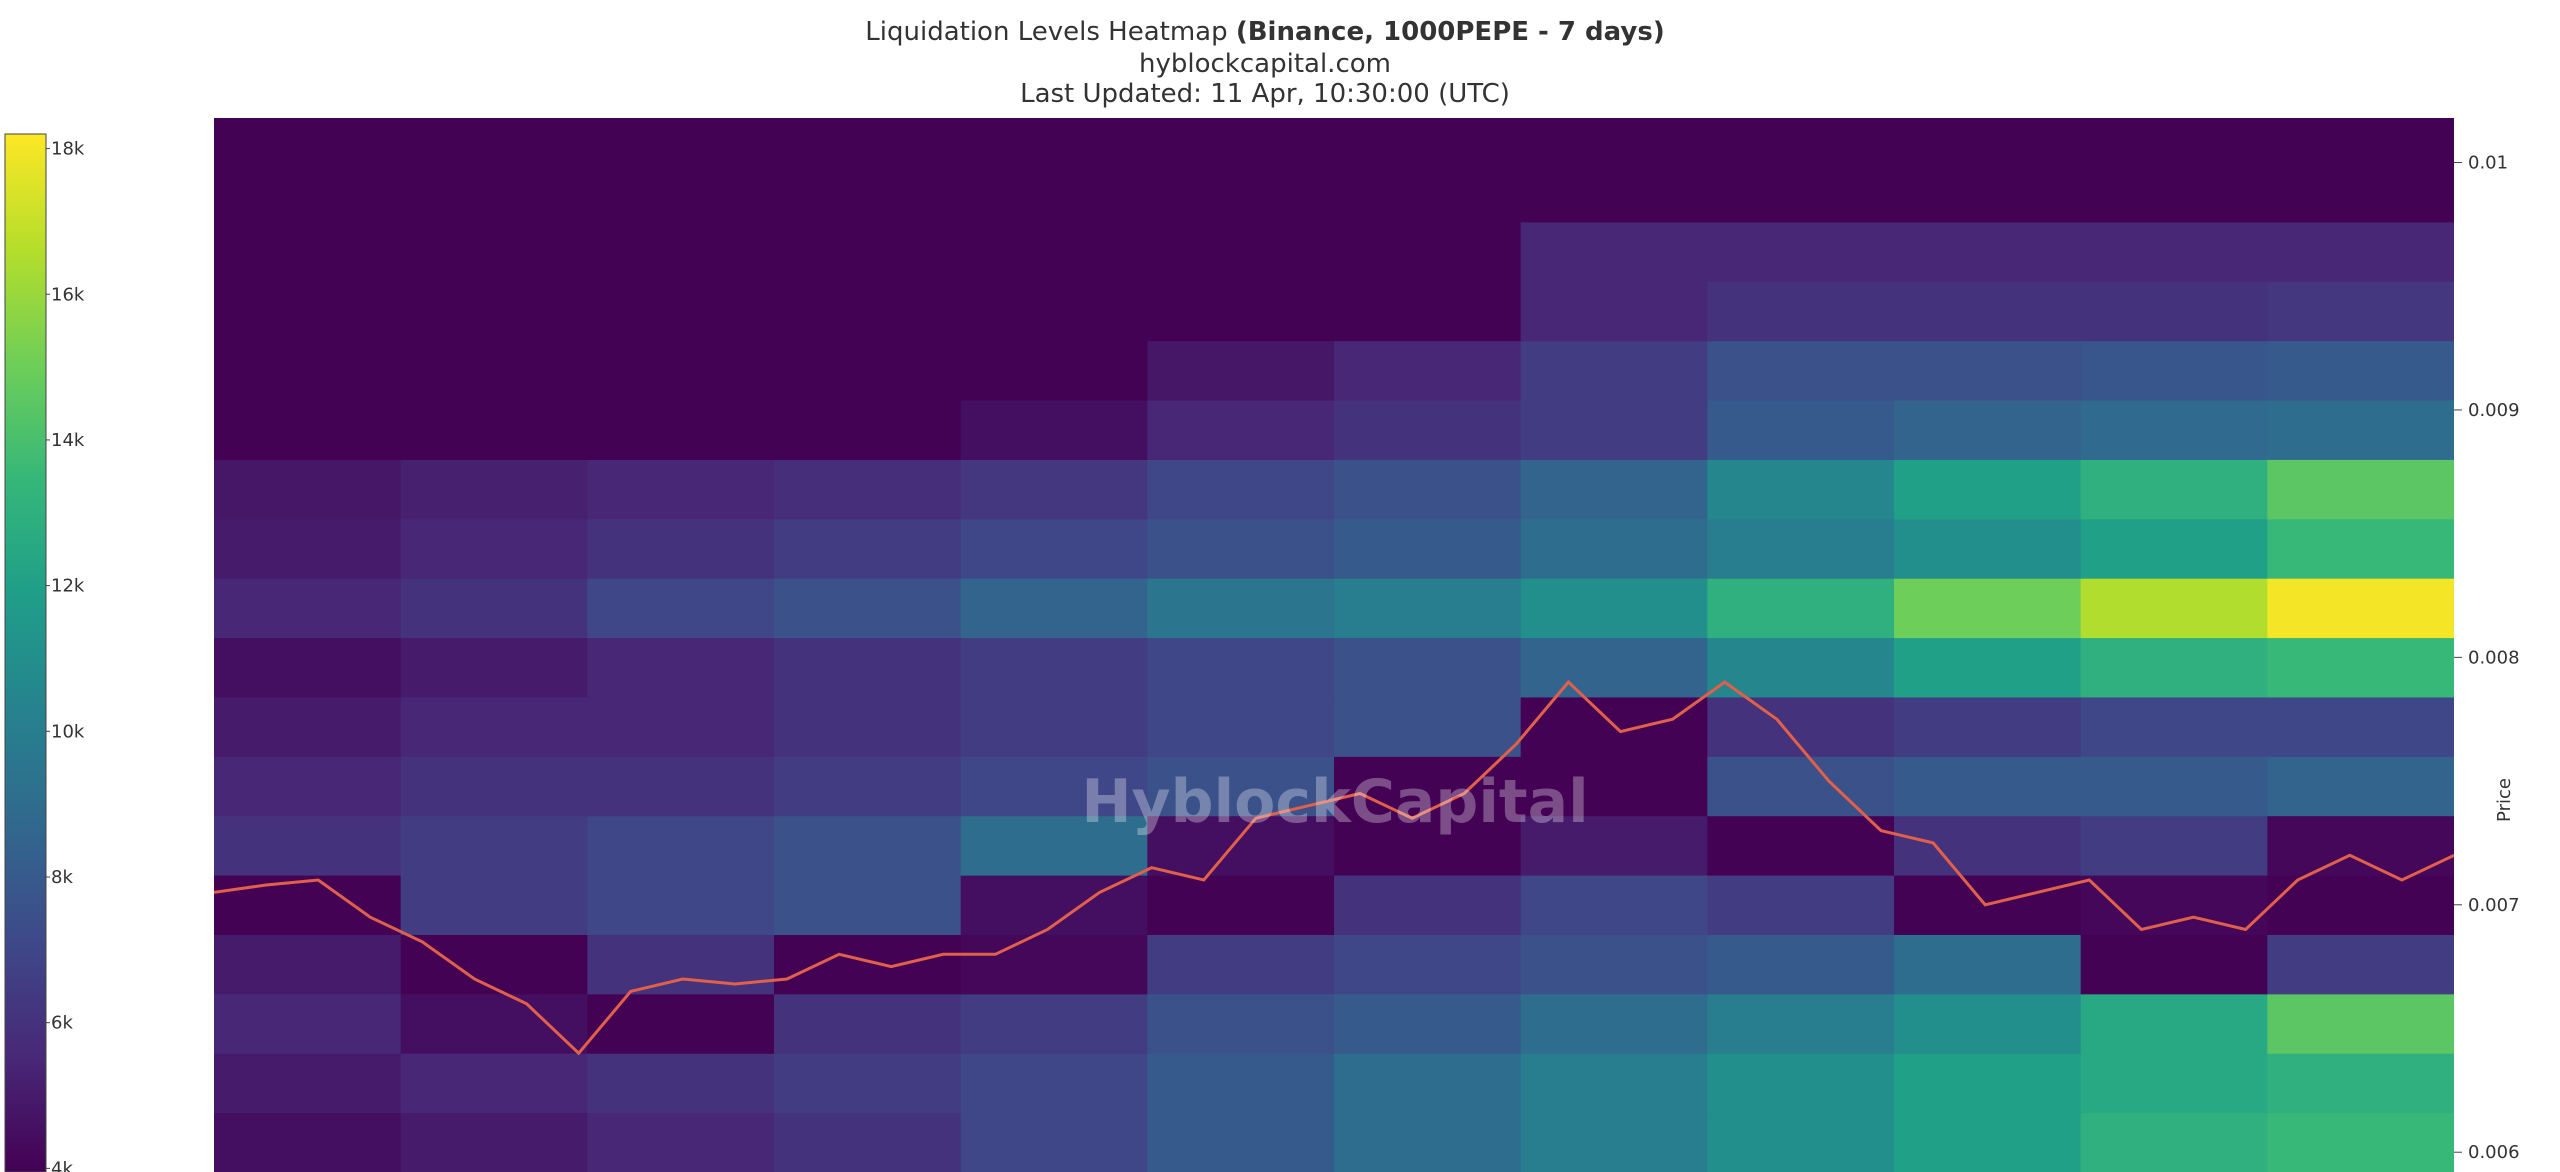  Describe the element at coordinates (1334, 802) in the screenshot. I see `watermark: HyblockCapital` at that location.